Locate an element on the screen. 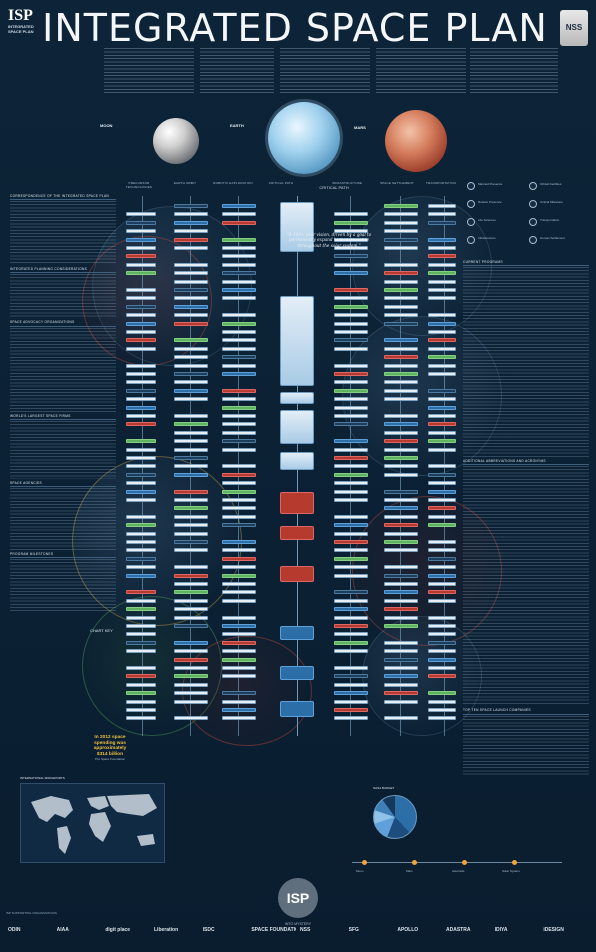 The image size is (596, 952). column-header: TRANSPORTATION is located at coordinates (441, 183).